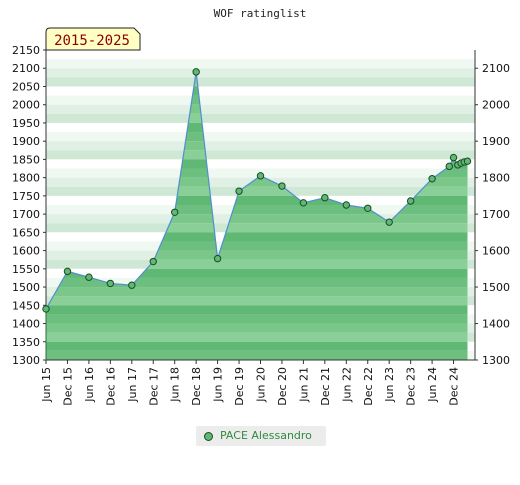 Image resolution: width=520 pixels, height=485 pixels. Describe the element at coordinates (26, 269) in the screenshot. I see `left-tick-label: 1550` at that location.